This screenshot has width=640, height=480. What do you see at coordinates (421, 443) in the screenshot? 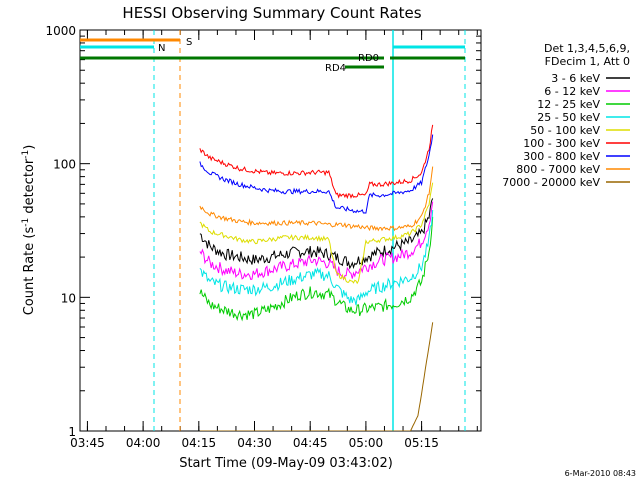
I see `x-tick-label: 05:15` at bounding box center [421, 443].